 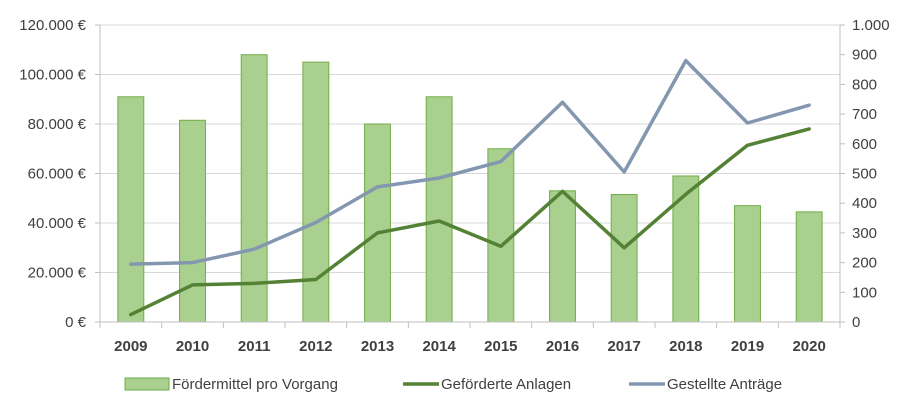 What do you see at coordinates (506, 384) in the screenshot?
I see `legend-label: Geförderte Anlagen` at bounding box center [506, 384].